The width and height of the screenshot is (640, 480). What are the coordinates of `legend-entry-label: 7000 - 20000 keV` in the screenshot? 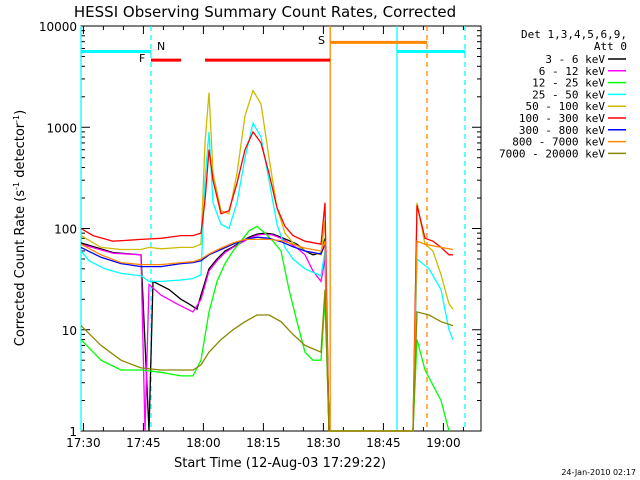 It's located at (552, 153).